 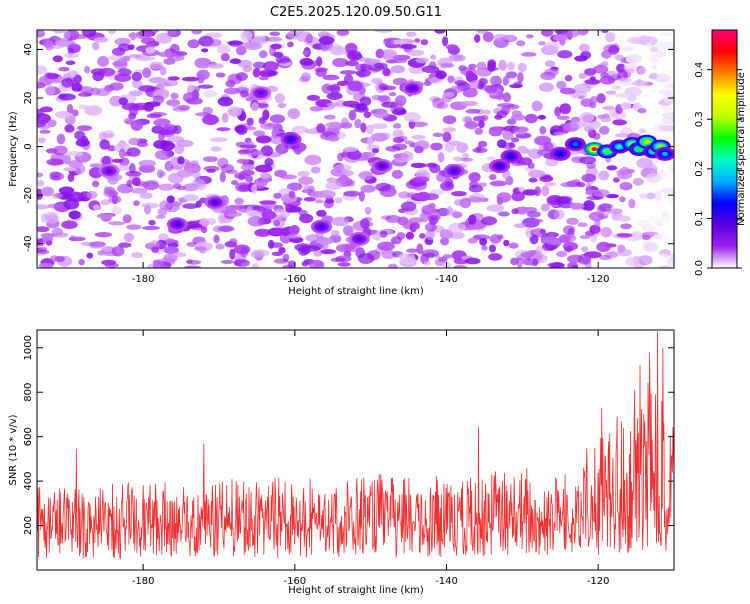 What do you see at coordinates (598, 581) in the screenshot?
I see `x-tick-label: -120` at bounding box center [598, 581].